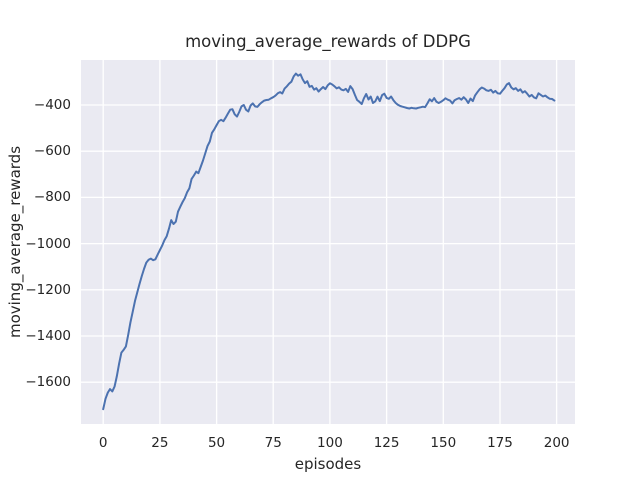 The width and height of the screenshot is (640, 480). I want to click on x-tick-label: 150, so click(443, 443).